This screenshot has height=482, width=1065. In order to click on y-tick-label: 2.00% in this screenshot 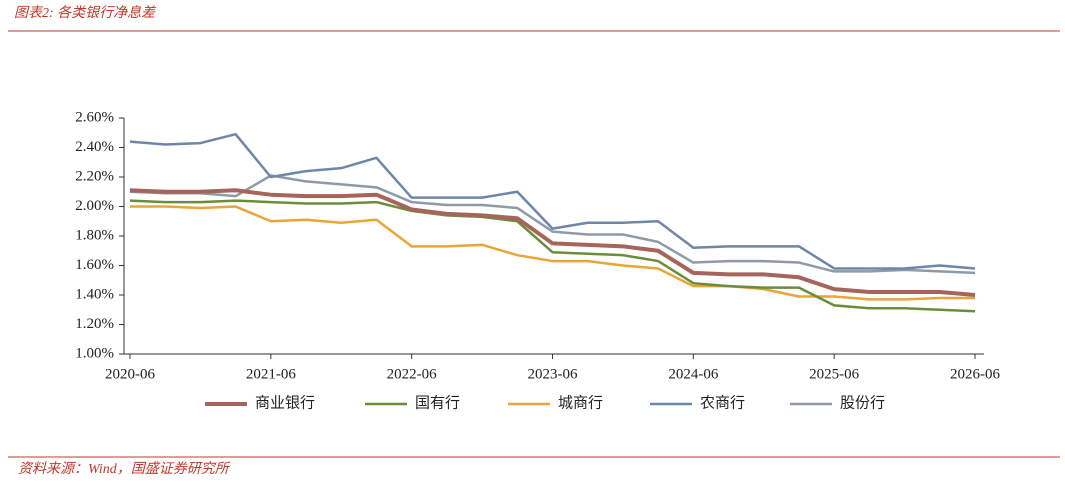, I will do `click(94, 206)`.